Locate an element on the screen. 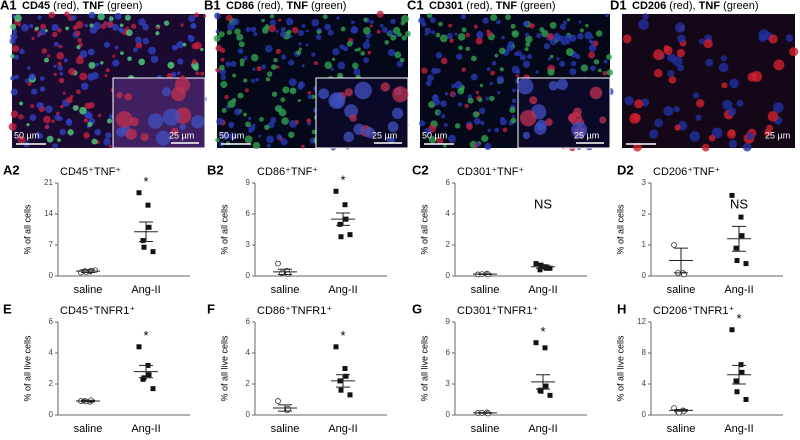 The width and height of the screenshot is (800, 440). y-tick-label: 3 is located at coordinates (448, 383).